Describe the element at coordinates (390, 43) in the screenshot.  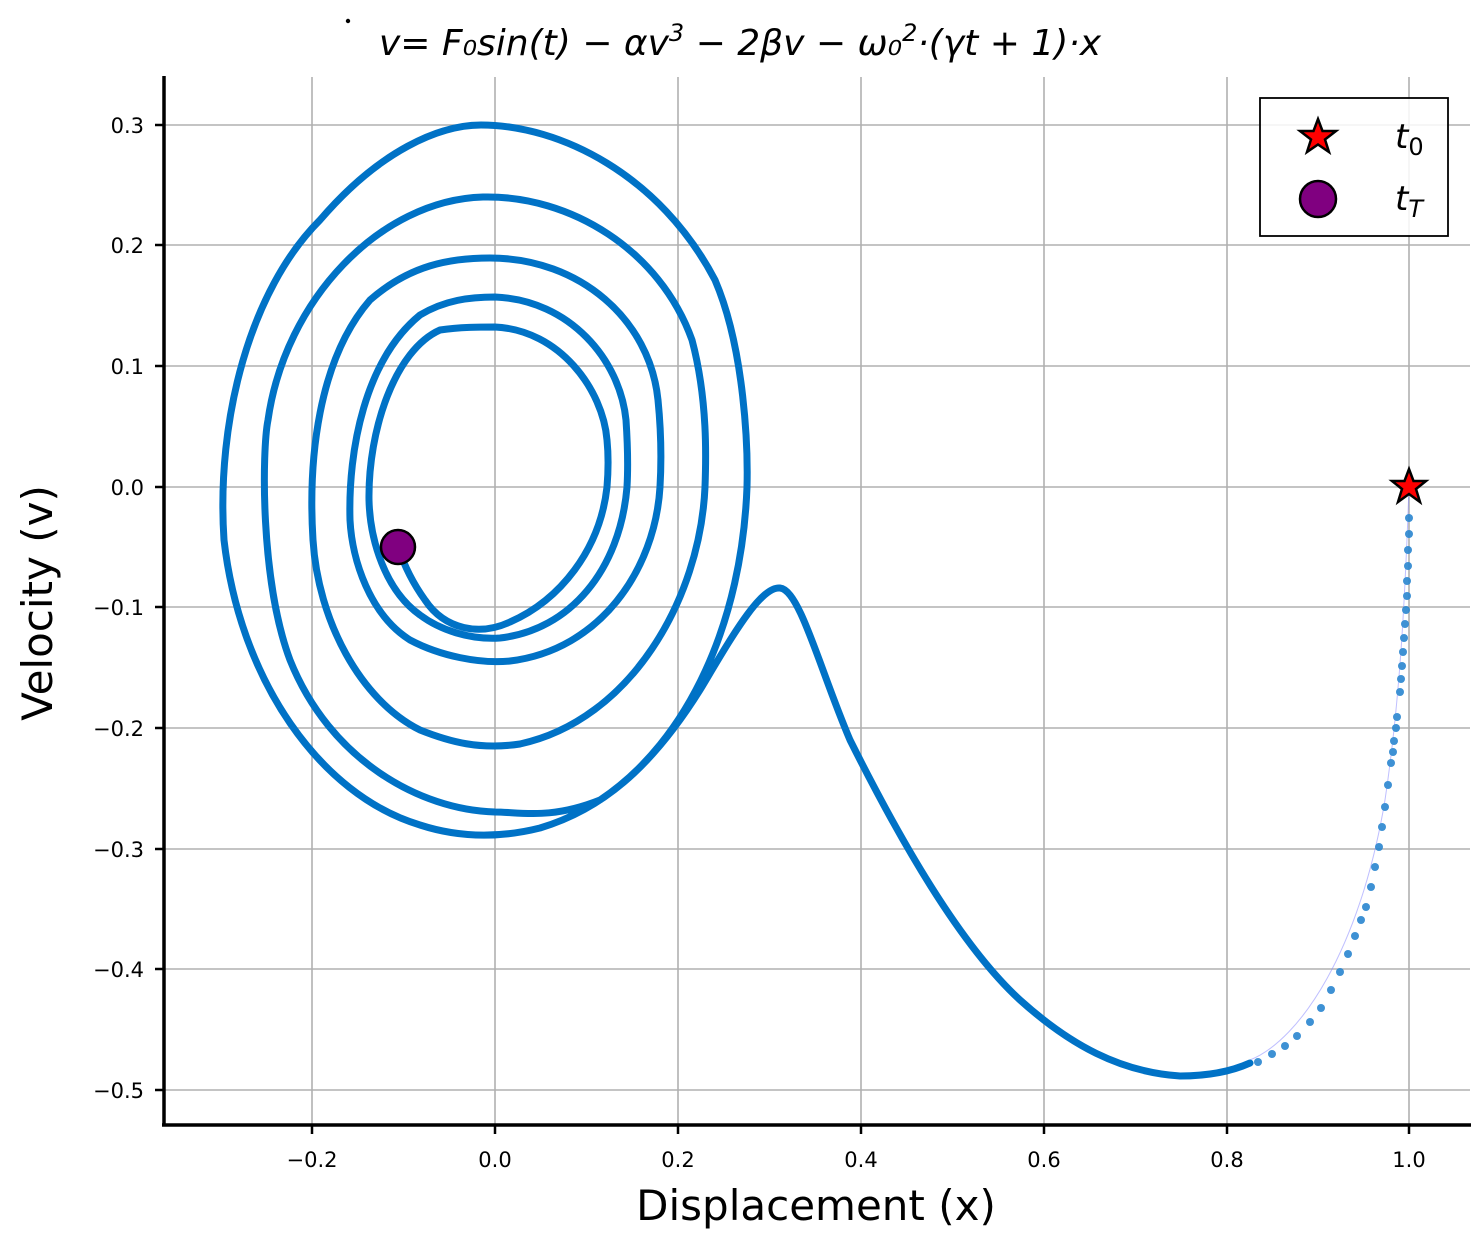
I see `title-lhs: v` at that location.